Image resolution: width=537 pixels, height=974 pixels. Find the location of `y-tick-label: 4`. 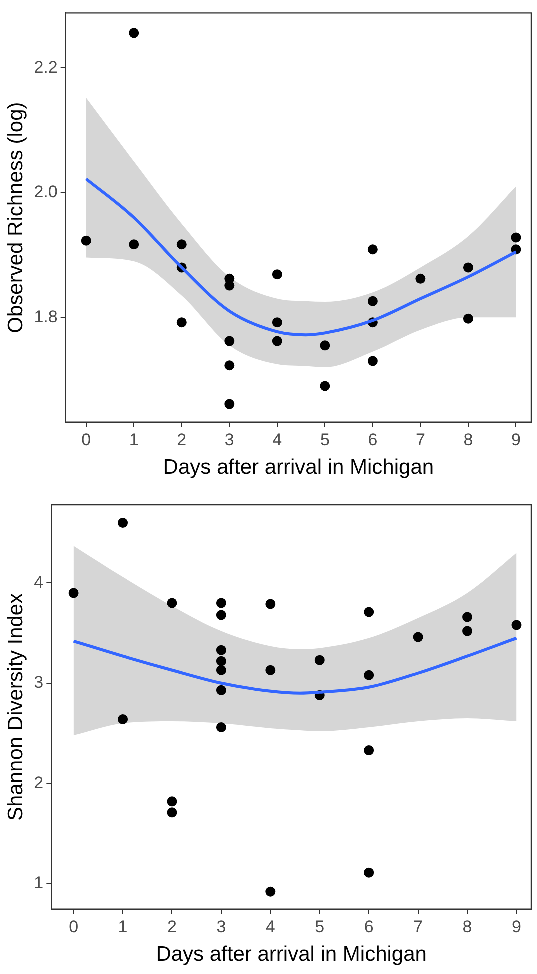

y-tick-label: 4 is located at coordinates (39, 582).